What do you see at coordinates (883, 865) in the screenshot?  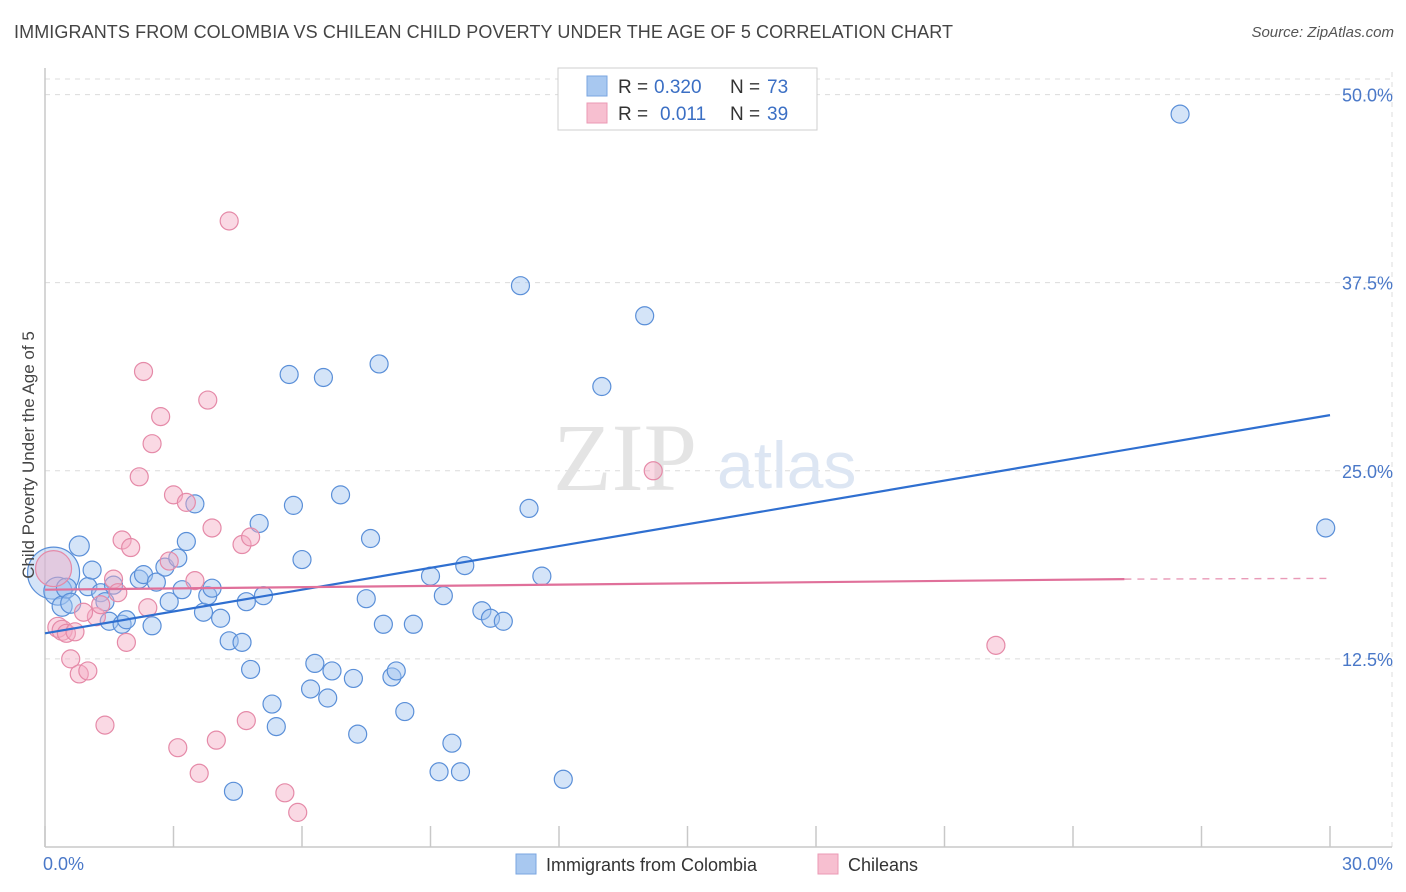 I see `bottom-legend-label-chileans: Chileans` at bounding box center [883, 865].